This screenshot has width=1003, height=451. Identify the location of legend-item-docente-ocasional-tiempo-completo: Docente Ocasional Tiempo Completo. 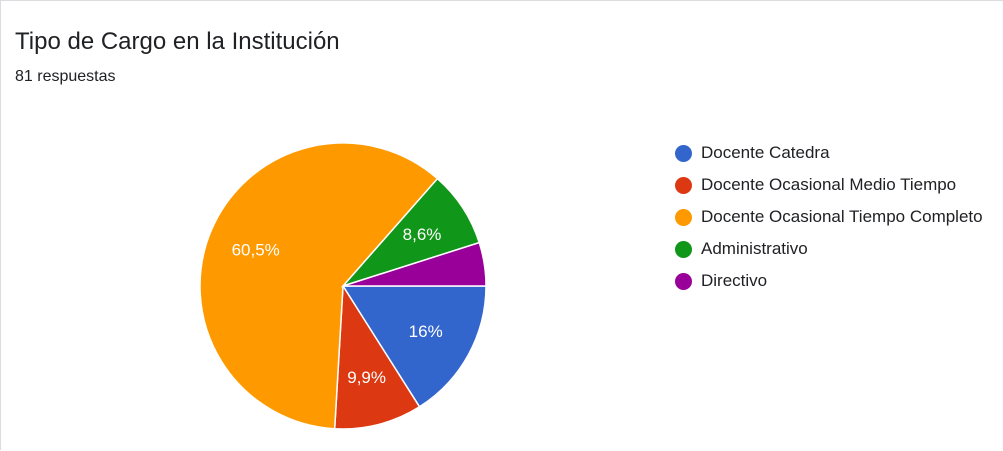
(829, 217).